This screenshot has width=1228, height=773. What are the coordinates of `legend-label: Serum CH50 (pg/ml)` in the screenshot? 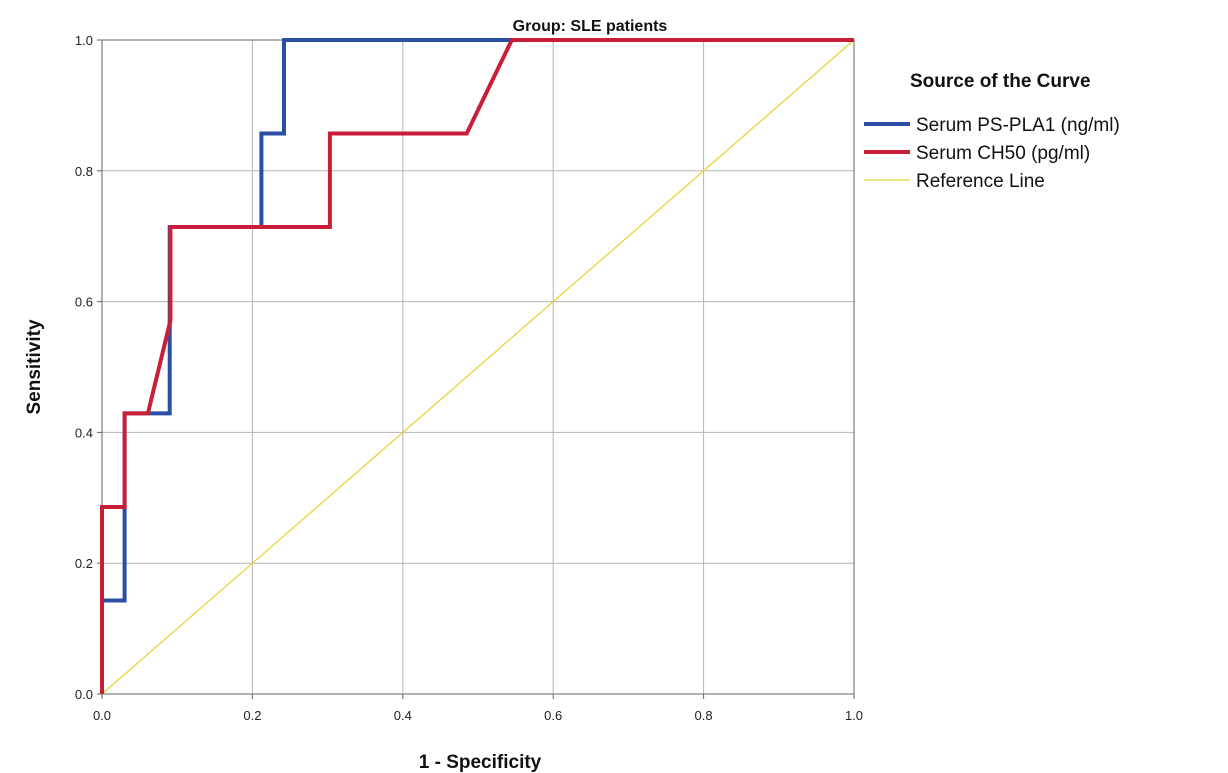 It's located at (1003, 153).